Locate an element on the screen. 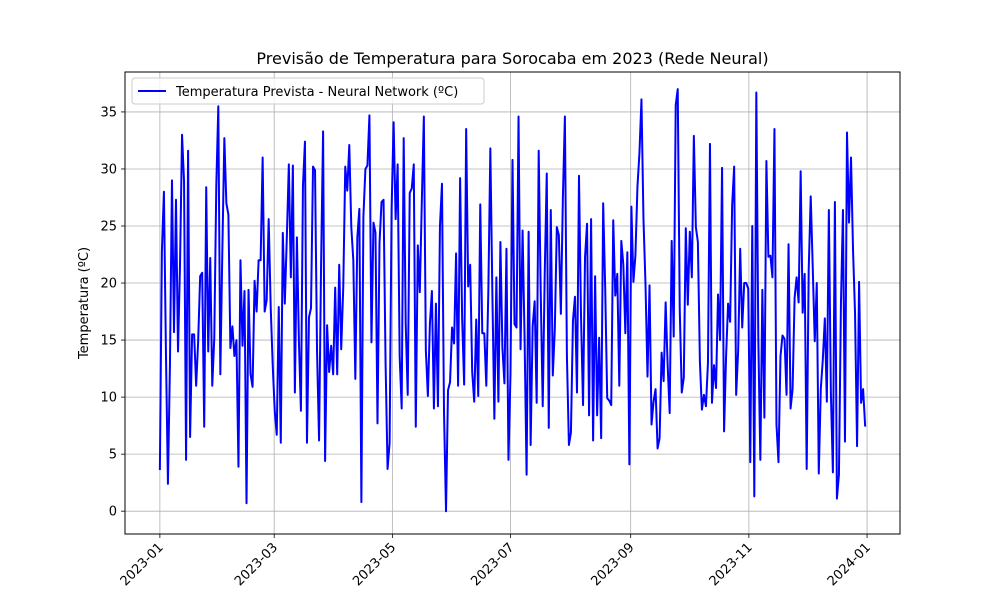 The image size is (1000, 600). y-tick-label: 5 is located at coordinates (113, 455).